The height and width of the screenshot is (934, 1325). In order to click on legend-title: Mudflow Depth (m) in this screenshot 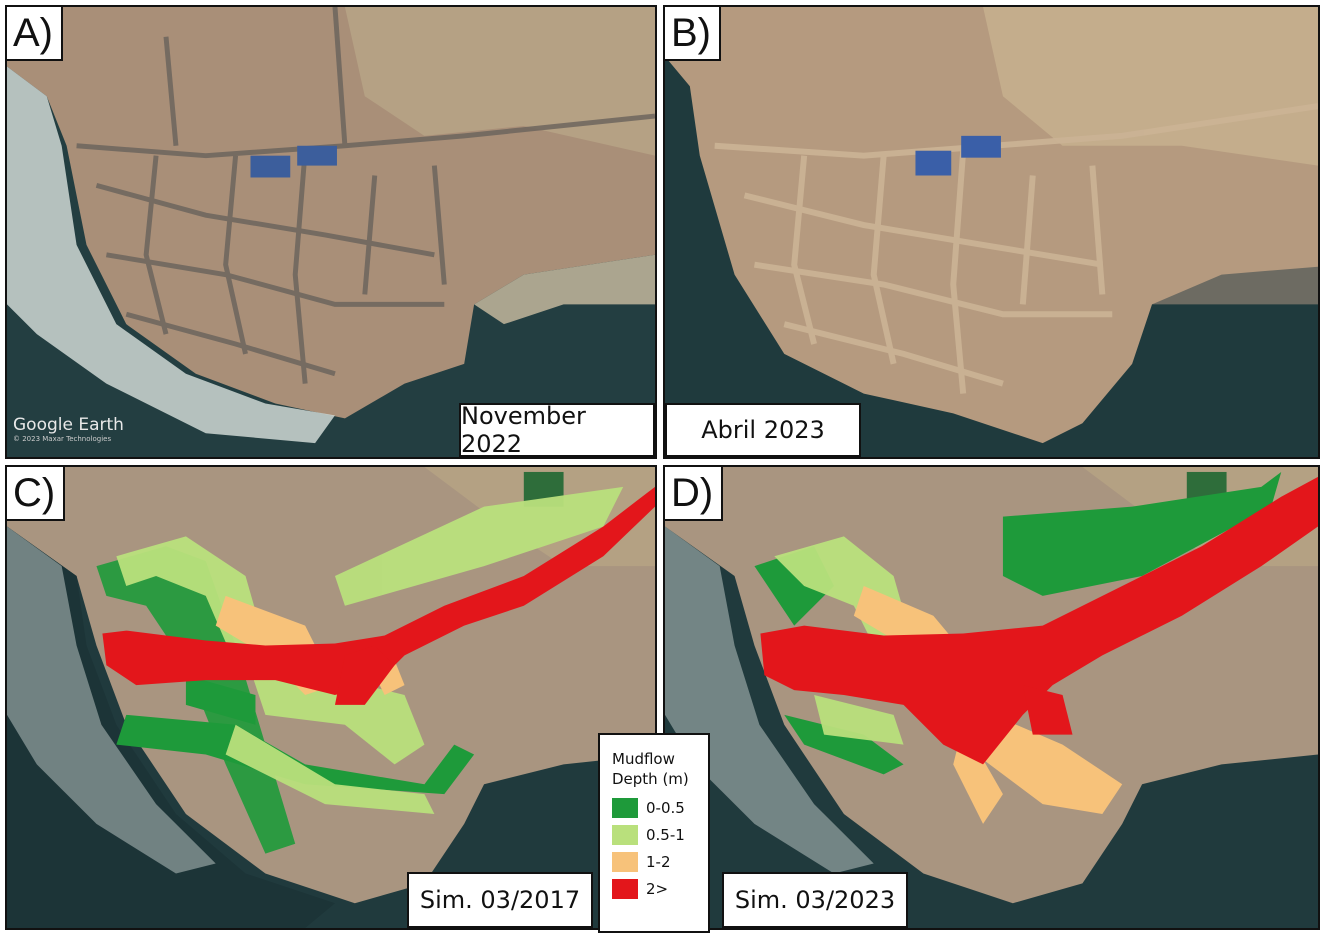, I will do `click(650, 769)`.